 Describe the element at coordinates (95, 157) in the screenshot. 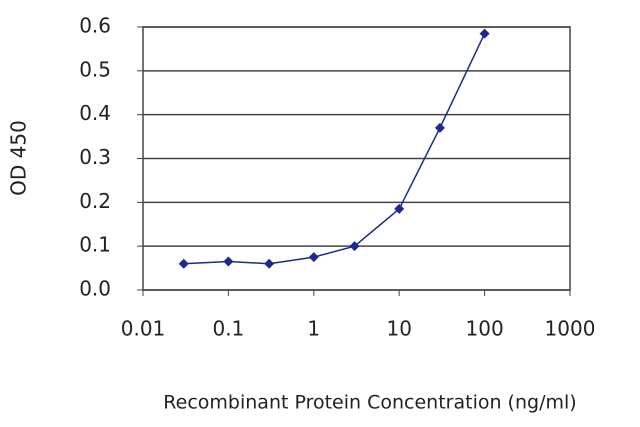

I see `y-tick-label: 0.3` at that location.